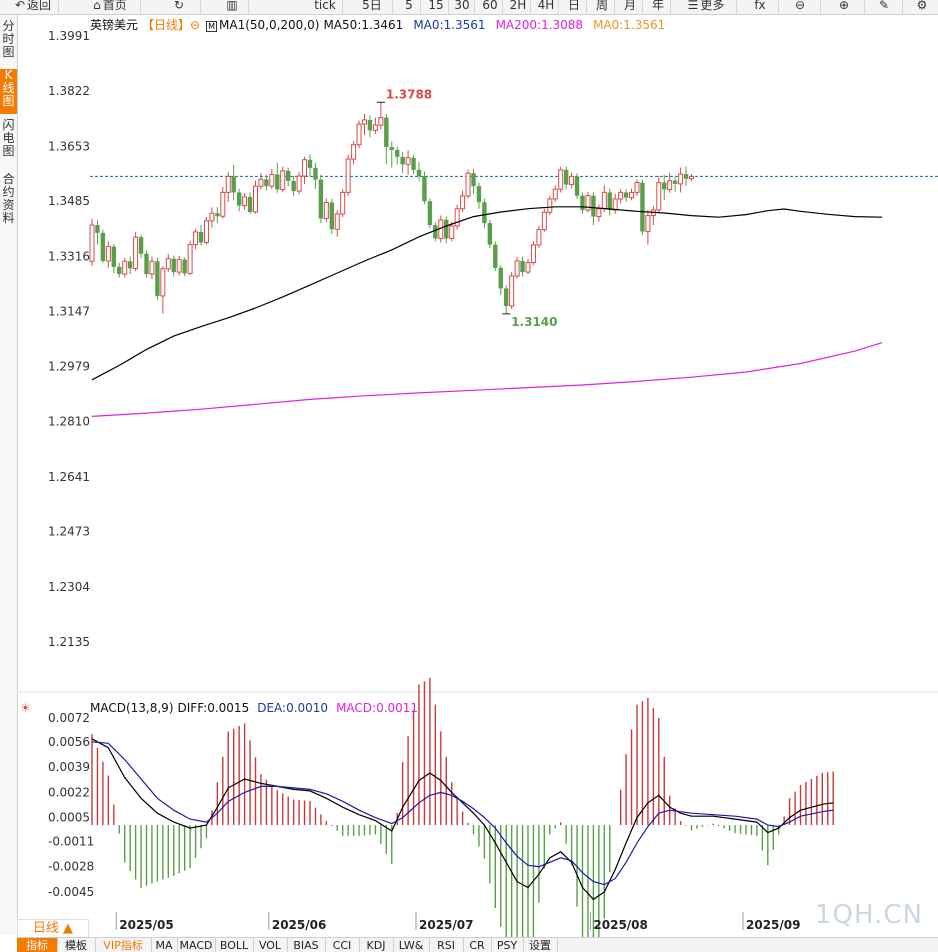 The width and height of the screenshot is (938, 952). What do you see at coordinates (436, 7) in the screenshot?
I see `toolbar-item-7: 15` at bounding box center [436, 7].